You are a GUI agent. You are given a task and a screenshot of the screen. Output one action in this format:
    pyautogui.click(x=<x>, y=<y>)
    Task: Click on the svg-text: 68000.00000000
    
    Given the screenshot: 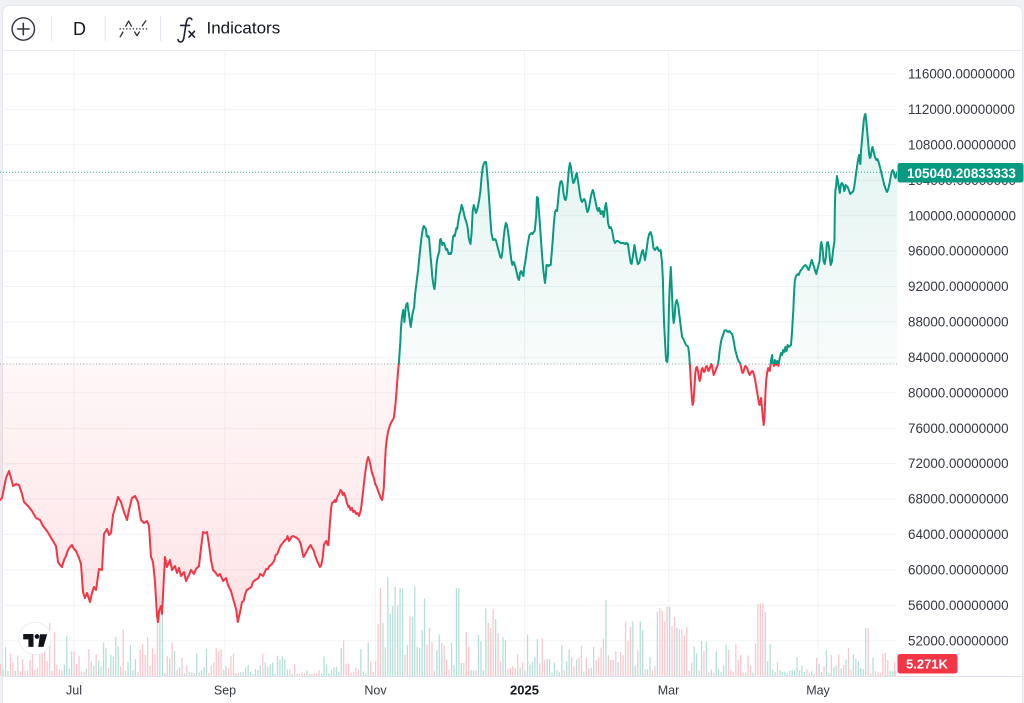 What is the action you would take?
    pyautogui.click(x=958, y=499)
    